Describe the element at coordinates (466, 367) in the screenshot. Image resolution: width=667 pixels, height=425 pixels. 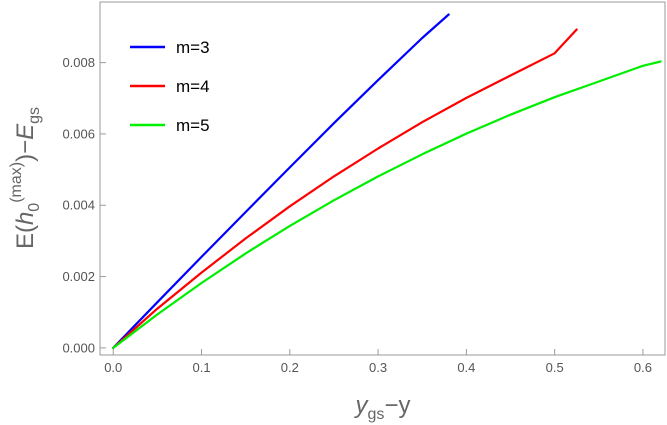
I see `x-tick-label: 0.4` at that location.